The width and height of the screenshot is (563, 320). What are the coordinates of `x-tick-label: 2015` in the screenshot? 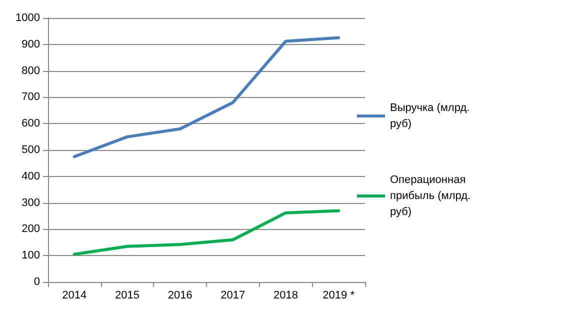 It's located at (127, 296).